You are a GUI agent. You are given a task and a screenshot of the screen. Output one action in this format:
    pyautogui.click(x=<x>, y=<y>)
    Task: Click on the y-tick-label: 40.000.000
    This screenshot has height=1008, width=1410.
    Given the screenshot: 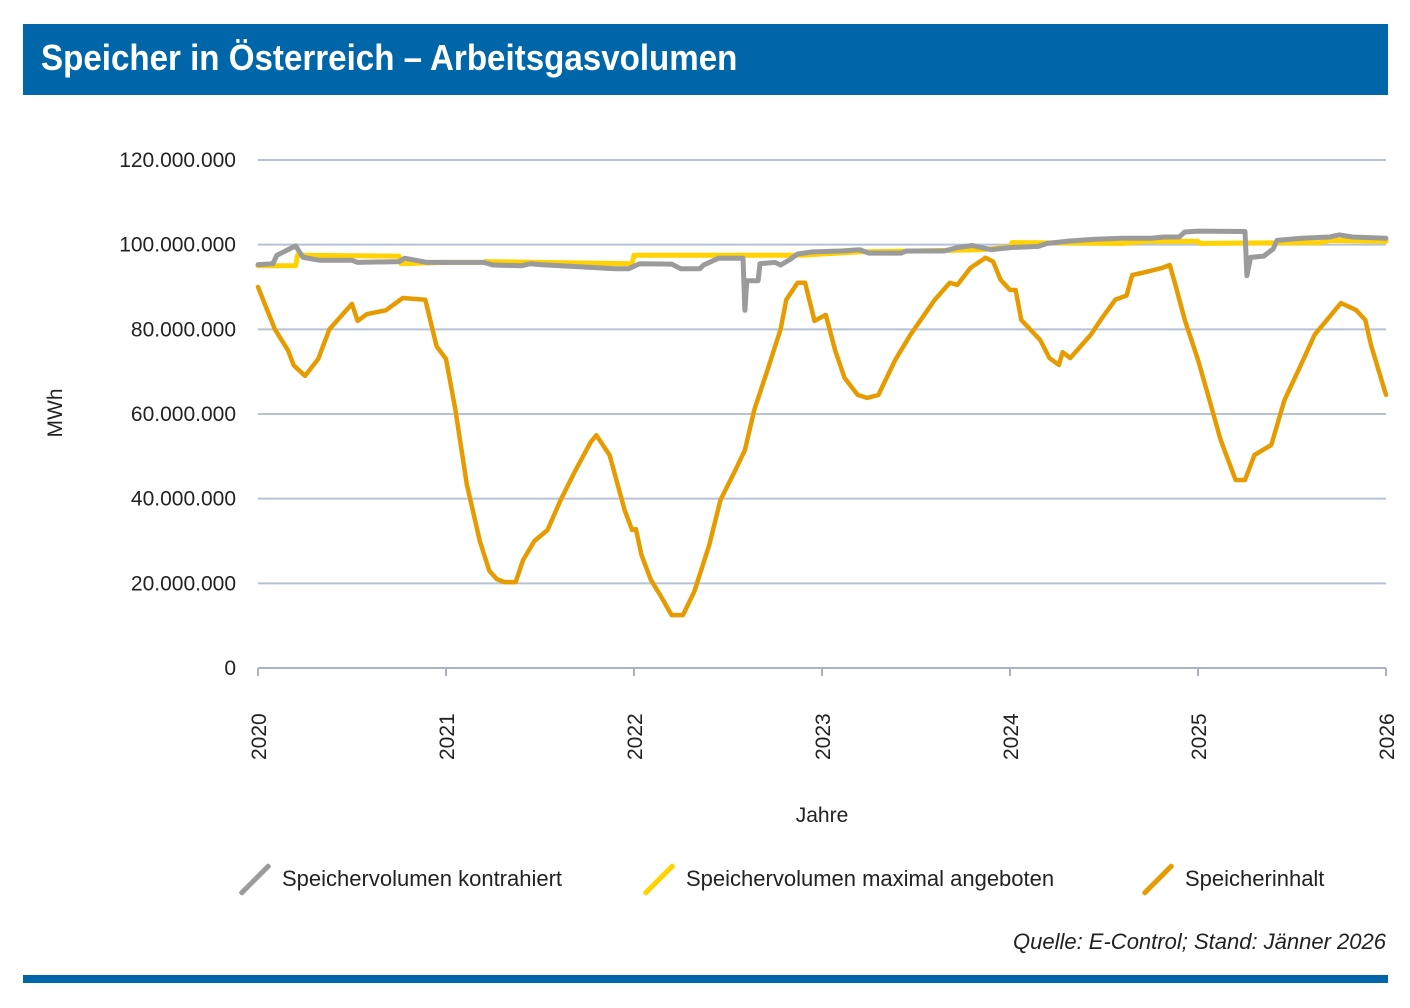 What is the action you would take?
    pyautogui.click(x=183, y=499)
    